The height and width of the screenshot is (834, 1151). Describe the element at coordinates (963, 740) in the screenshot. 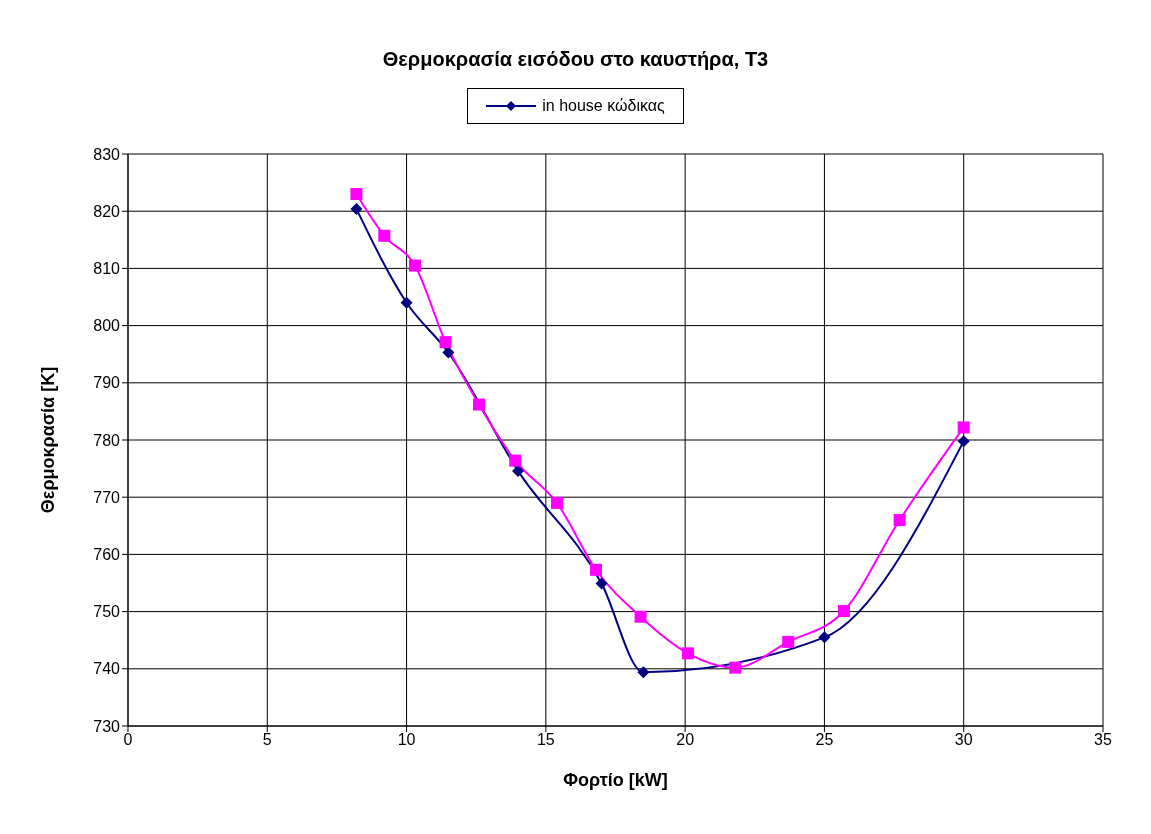

I see `x-tick-label: 30` at that location.